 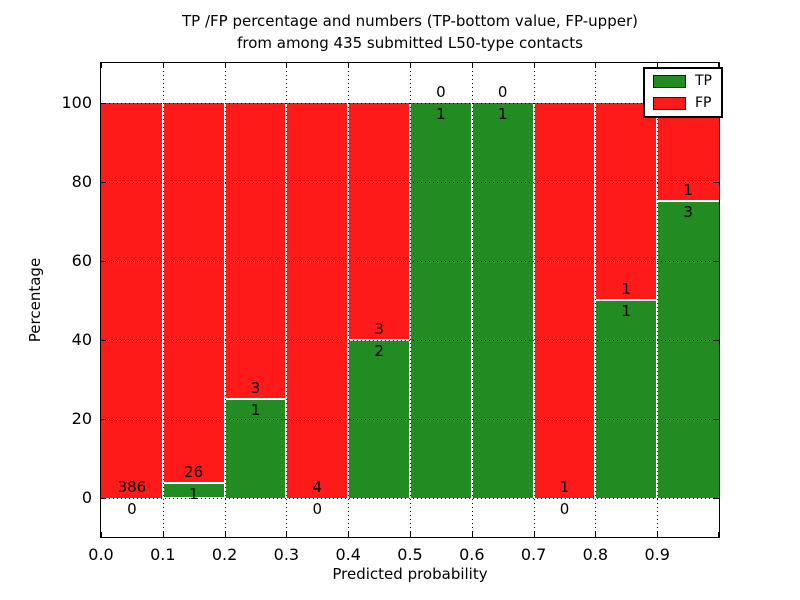 I want to click on x-tick-label: 0.7, so click(x=533, y=554).